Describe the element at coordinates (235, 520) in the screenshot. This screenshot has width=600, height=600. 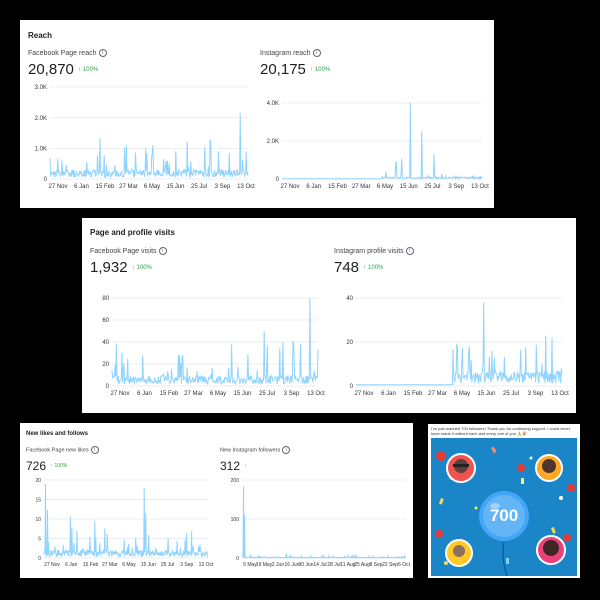
I see `y-tick-label: 100` at that location.